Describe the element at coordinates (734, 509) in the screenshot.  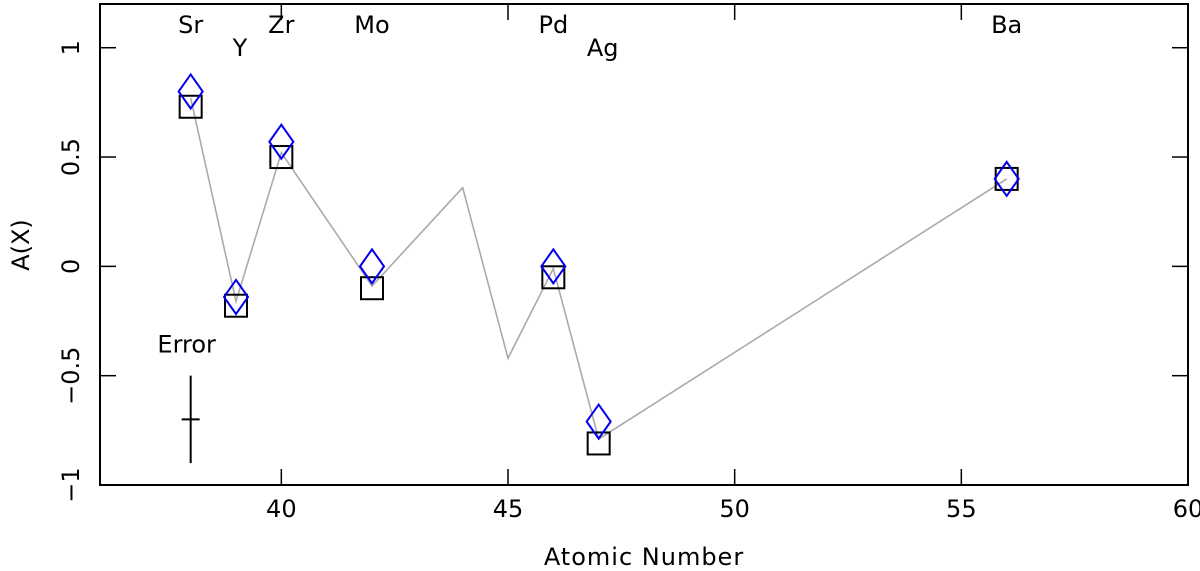
I see `x-tick-label: 50` at that location.